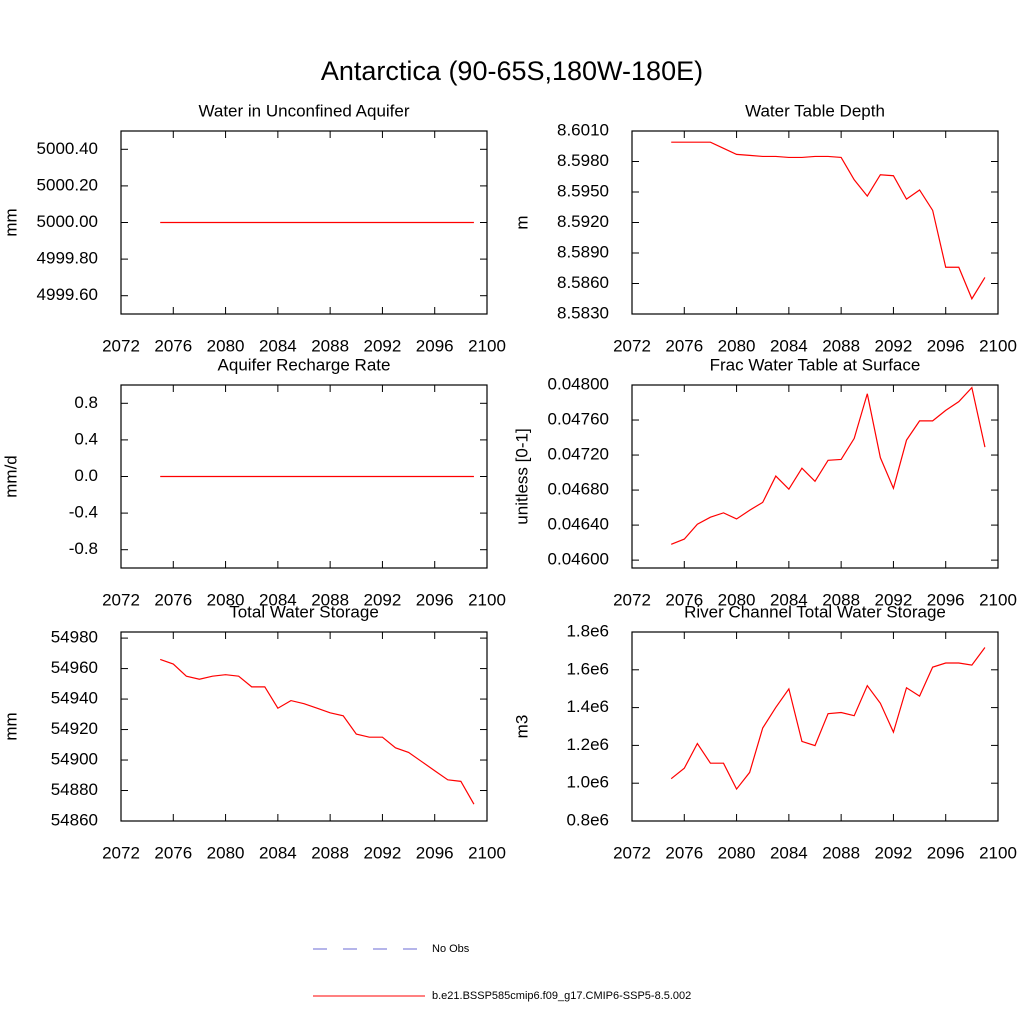 The width and height of the screenshot is (1024, 1024). Describe the element at coordinates (86, 402) in the screenshot. I see `y-tick-label: 0.8` at that location.